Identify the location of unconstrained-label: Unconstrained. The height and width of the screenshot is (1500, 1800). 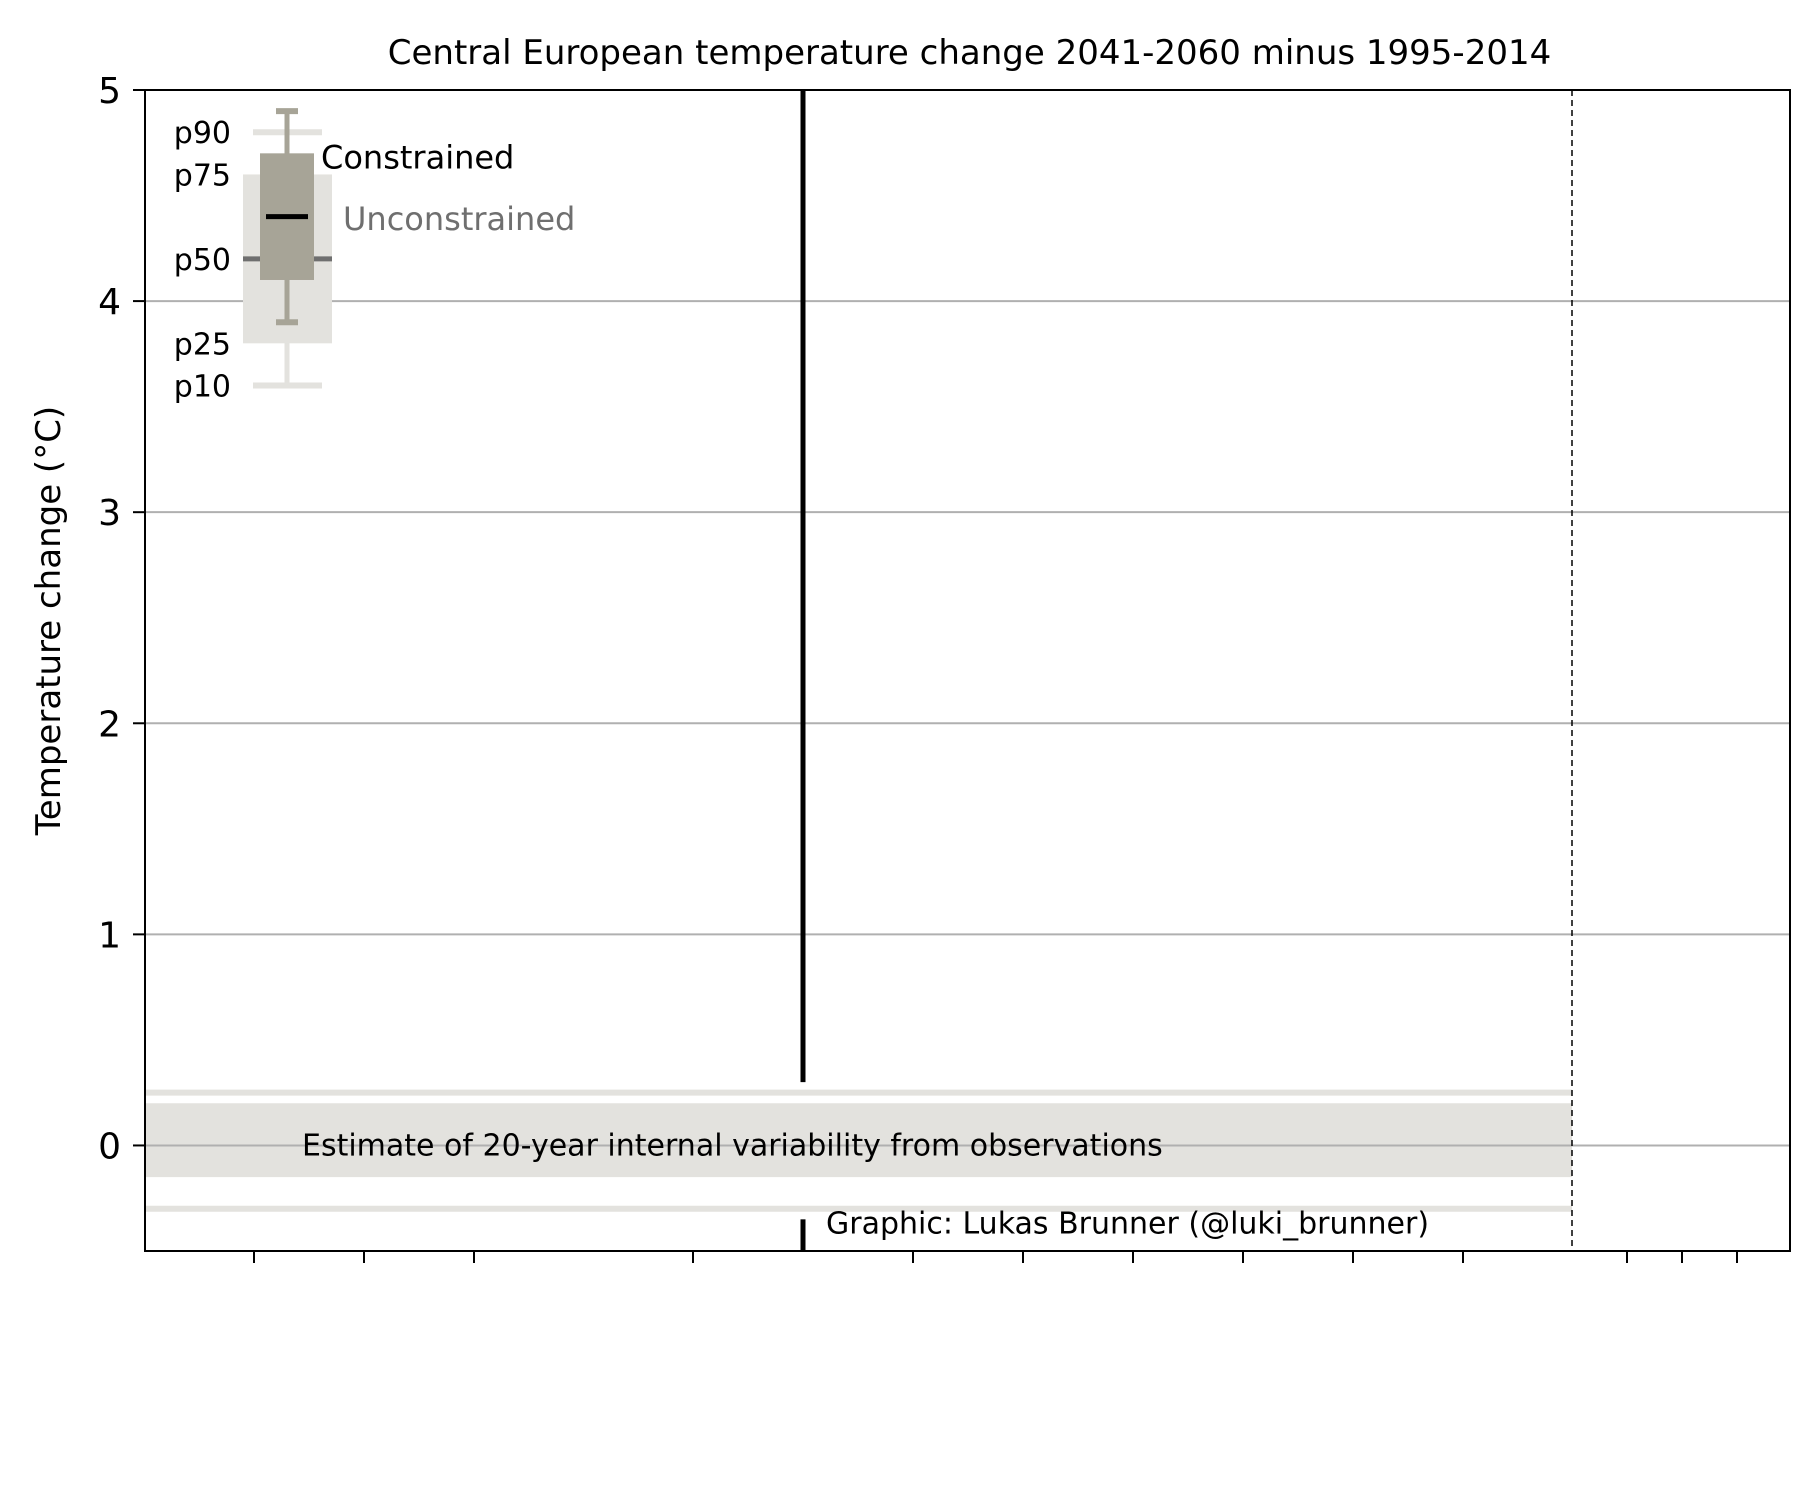
(459, 219).